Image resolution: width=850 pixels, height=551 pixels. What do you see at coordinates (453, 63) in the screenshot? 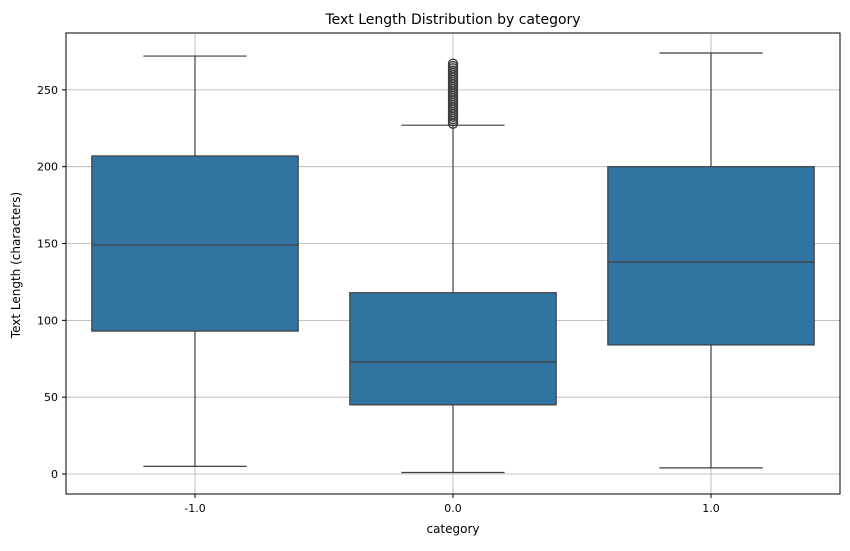
I see `outlier-point` at bounding box center [453, 63].